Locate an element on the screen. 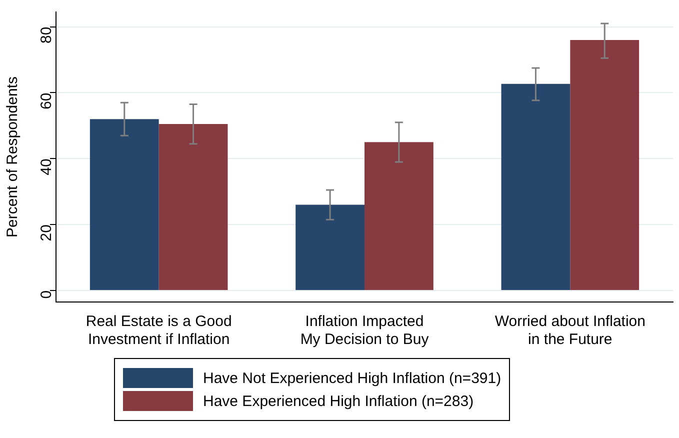  x-tick-label: Real Estate is a Good Investment if Inflation is located at coordinates (159, 330).